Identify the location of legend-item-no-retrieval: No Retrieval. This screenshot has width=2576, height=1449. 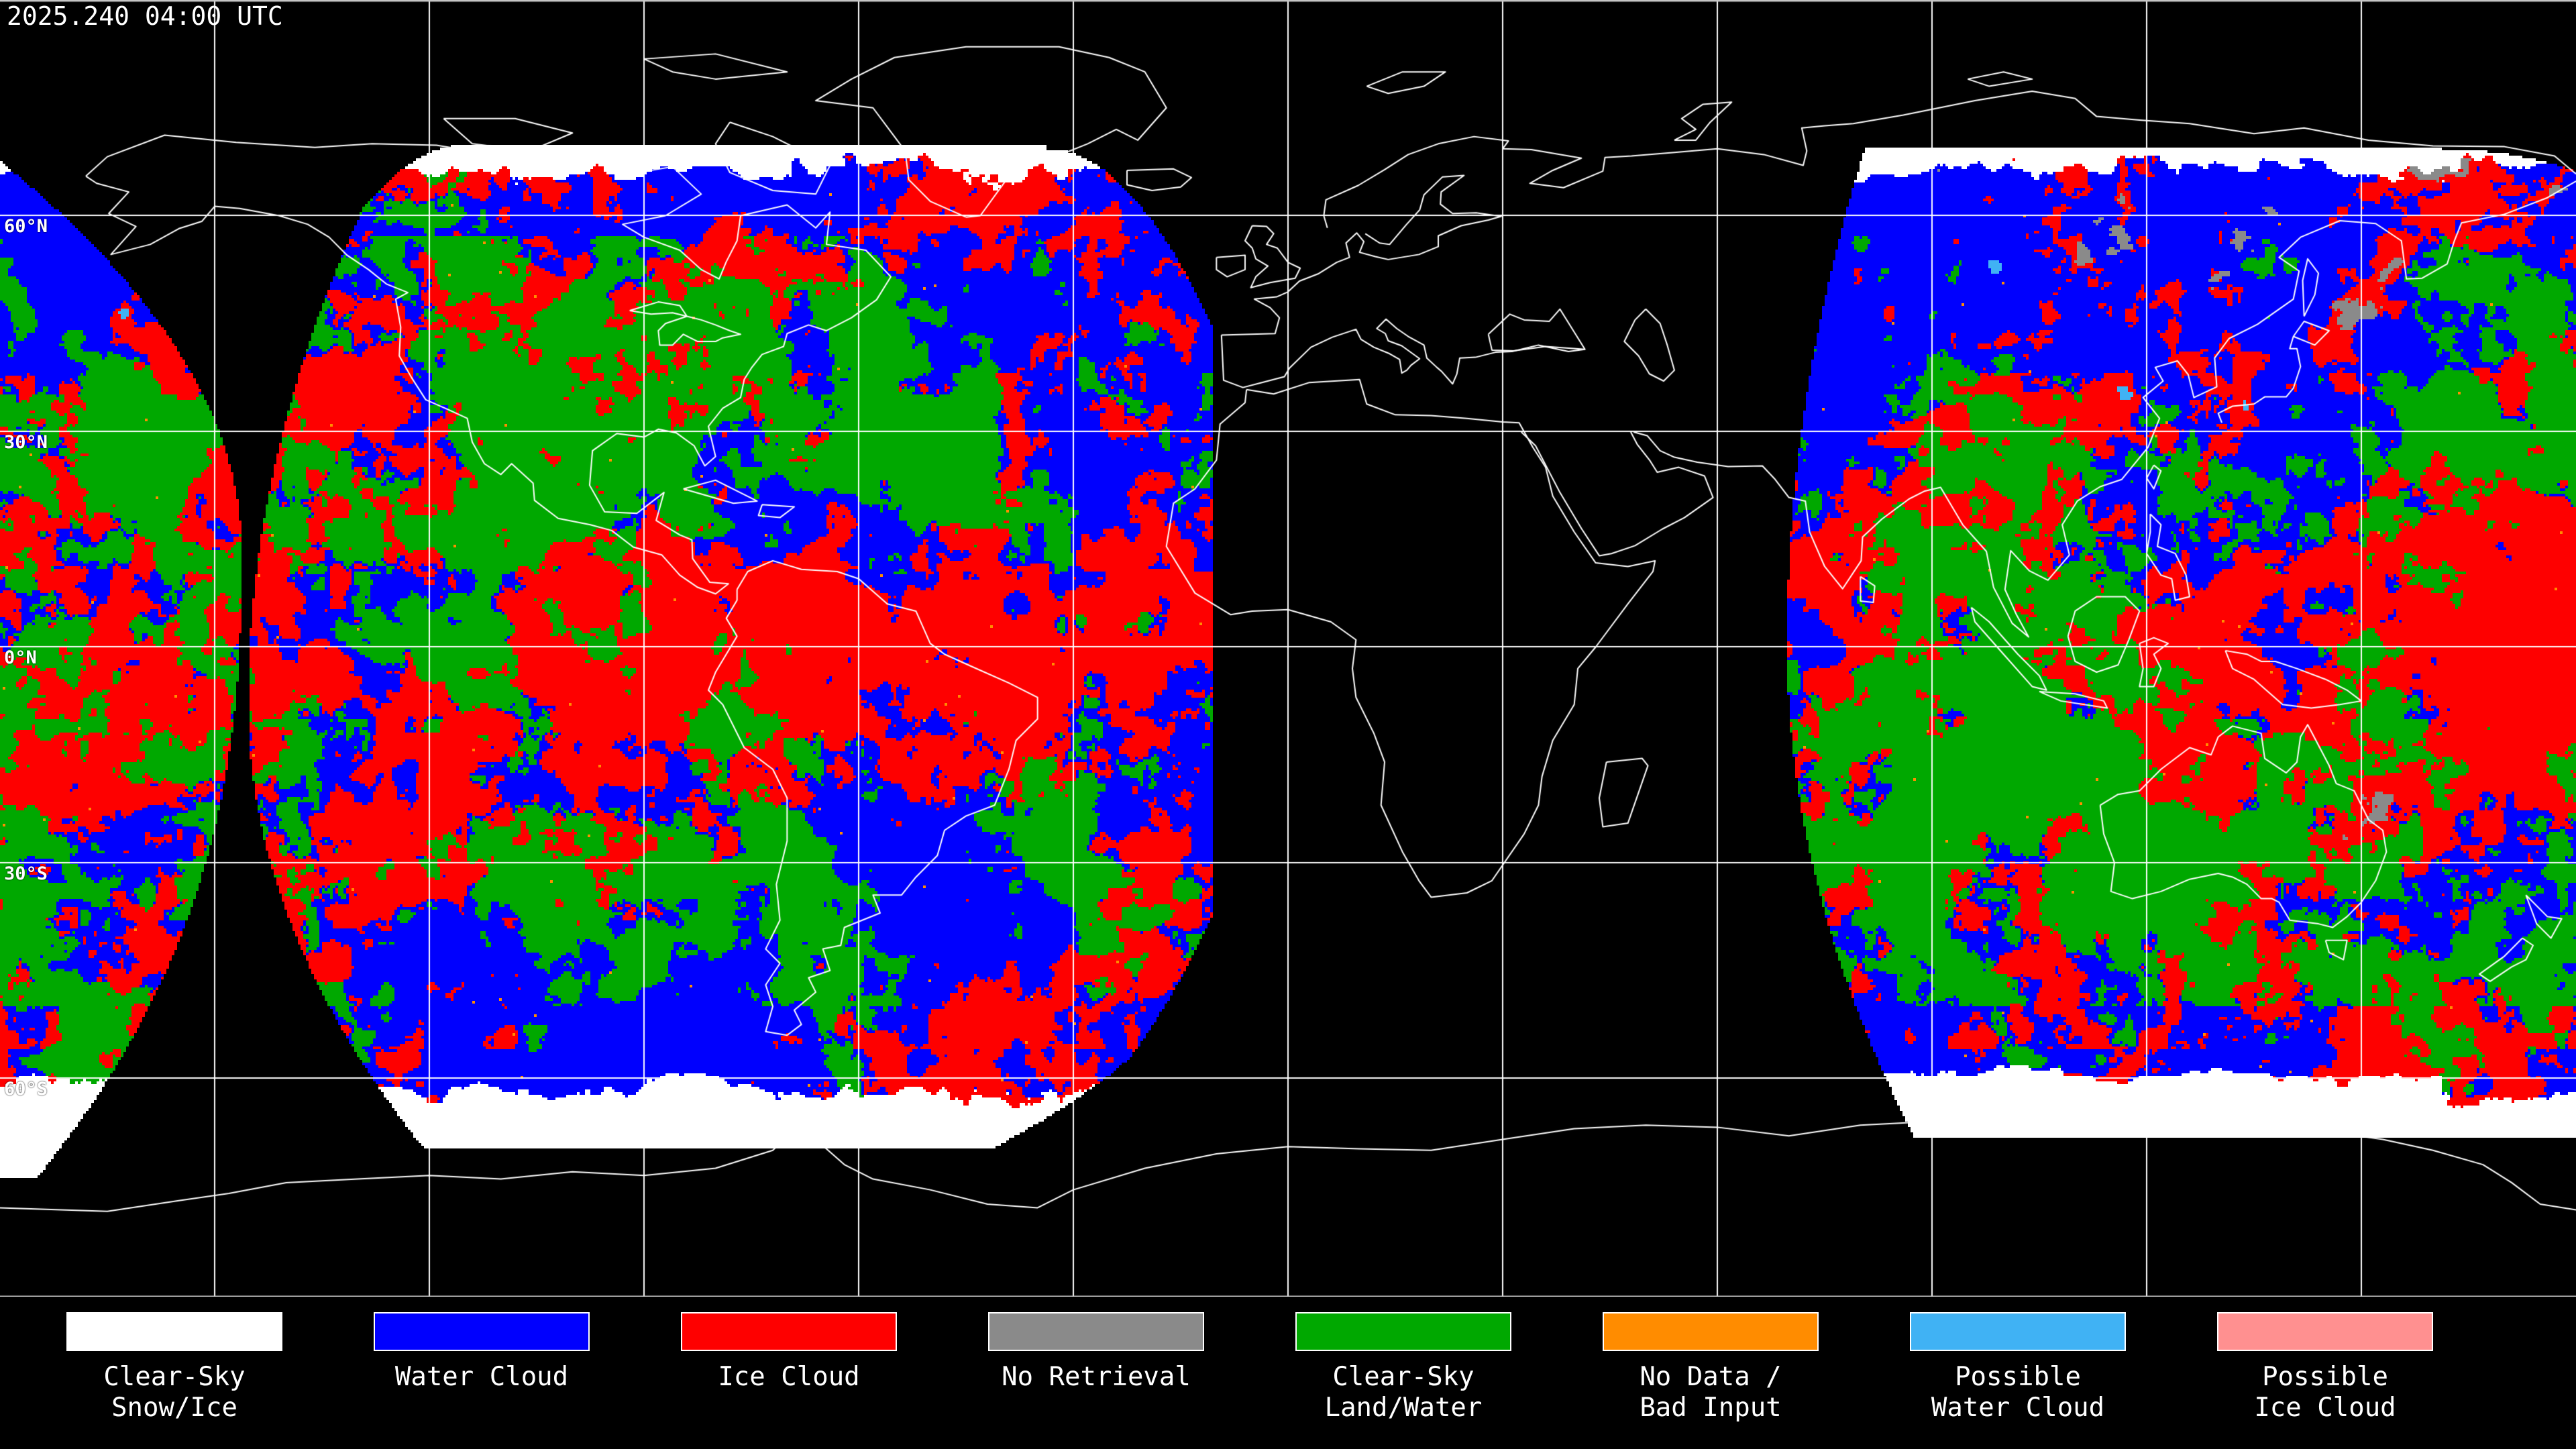
(1096, 1373).